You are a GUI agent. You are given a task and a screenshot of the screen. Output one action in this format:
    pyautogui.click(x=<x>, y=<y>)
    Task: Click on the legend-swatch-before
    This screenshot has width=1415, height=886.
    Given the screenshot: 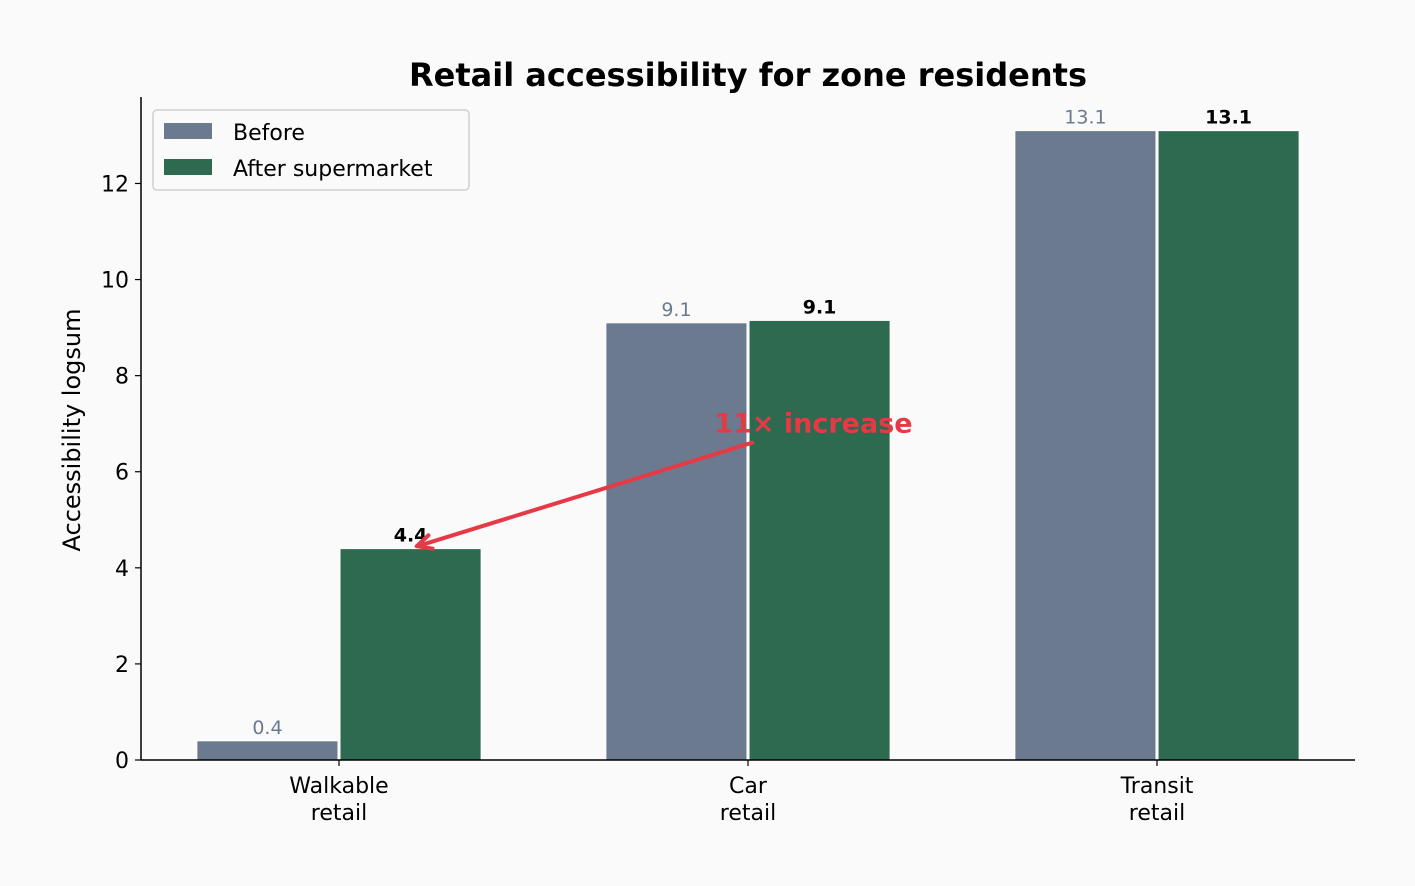 What is the action you would take?
    pyautogui.click(x=188, y=131)
    